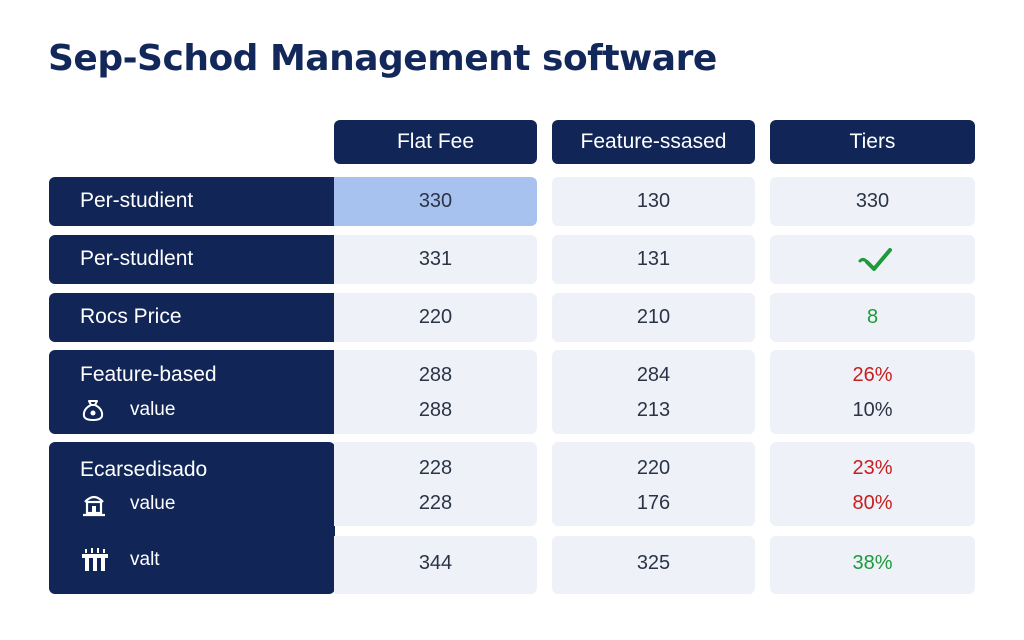 This screenshot has height=640, width=1024. Describe the element at coordinates (653, 375) in the screenshot. I see `cell-value: 284` at that location.